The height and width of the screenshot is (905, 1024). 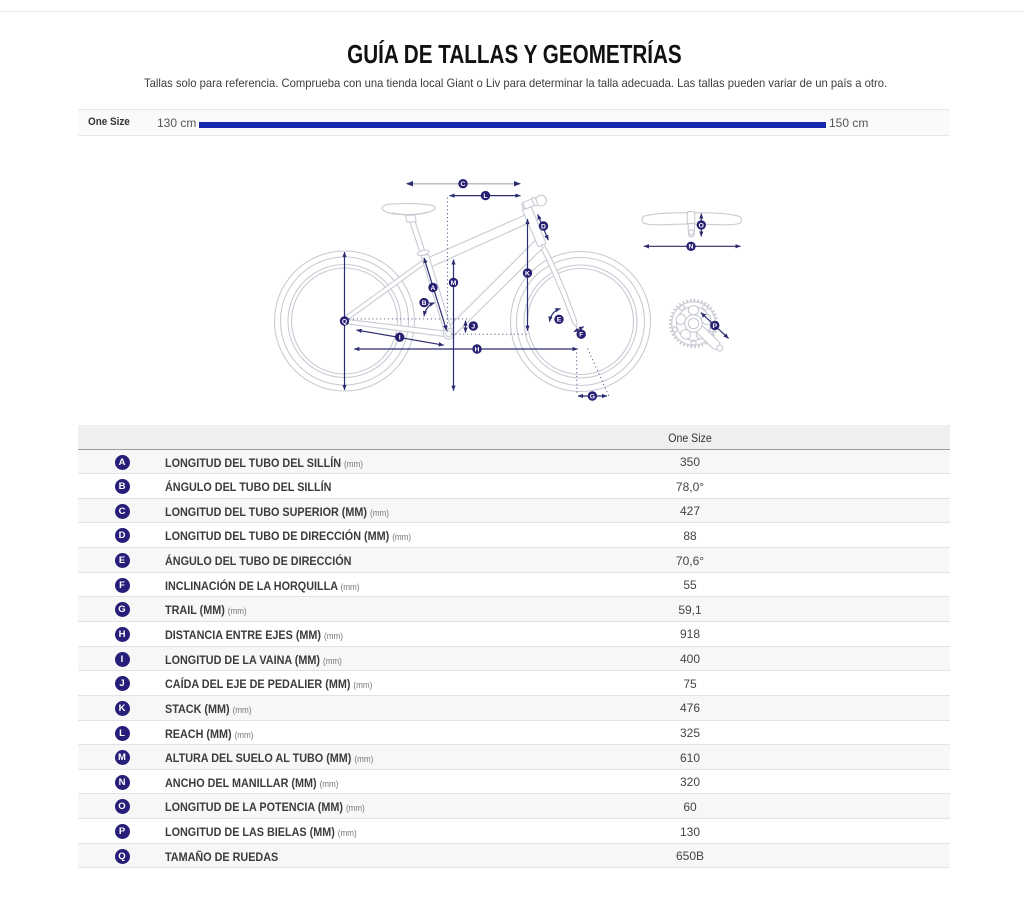 I want to click on svg-text: G, so click(x=592, y=396).